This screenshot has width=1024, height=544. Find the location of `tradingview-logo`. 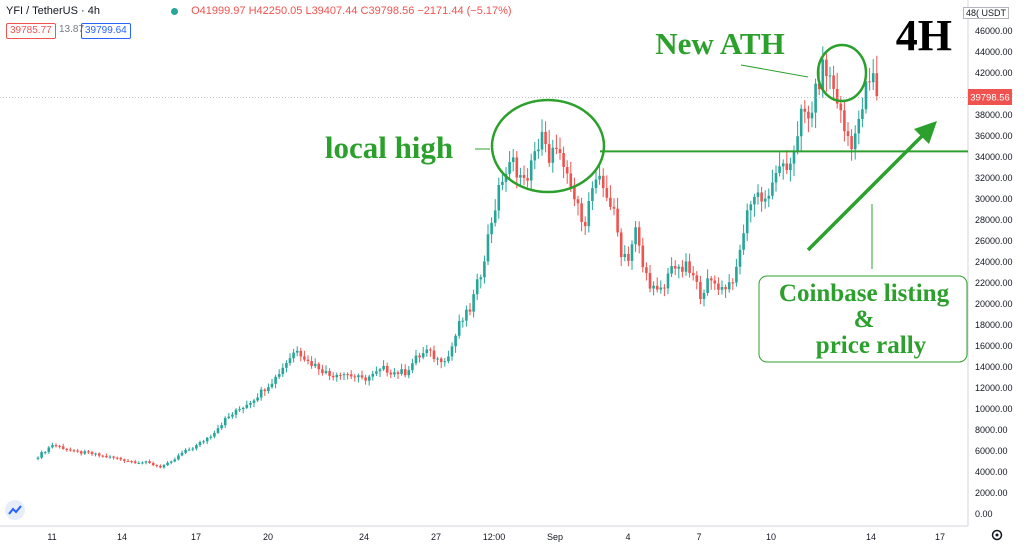

tradingview-logo is located at coordinates (15, 510).